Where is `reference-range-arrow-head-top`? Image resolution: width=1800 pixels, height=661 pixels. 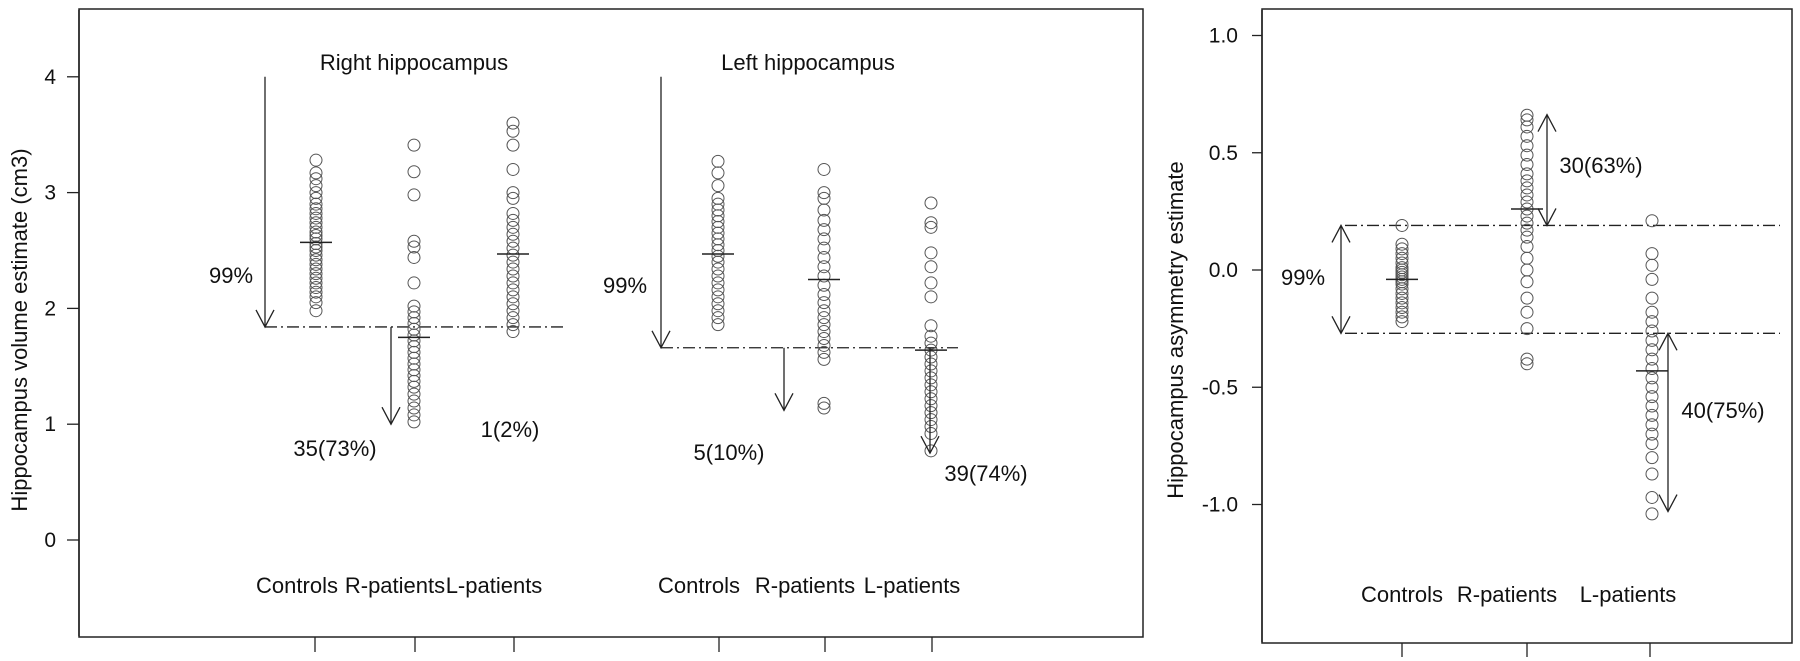
reference-range-arrow-head-top is located at coordinates (1341, 233).